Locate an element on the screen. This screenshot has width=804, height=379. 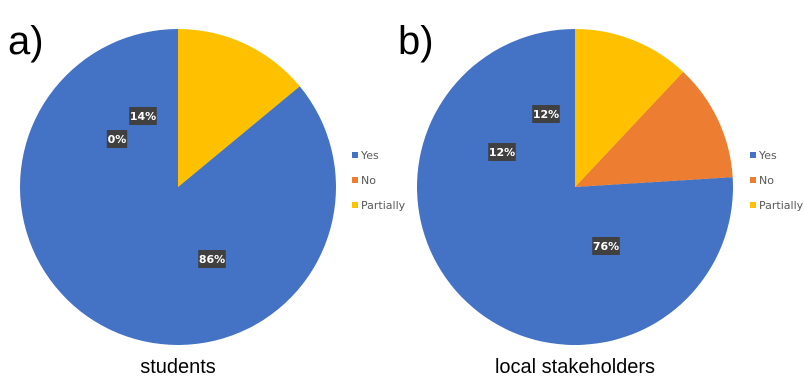
data-label-no: 12% is located at coordinates (502, 152).